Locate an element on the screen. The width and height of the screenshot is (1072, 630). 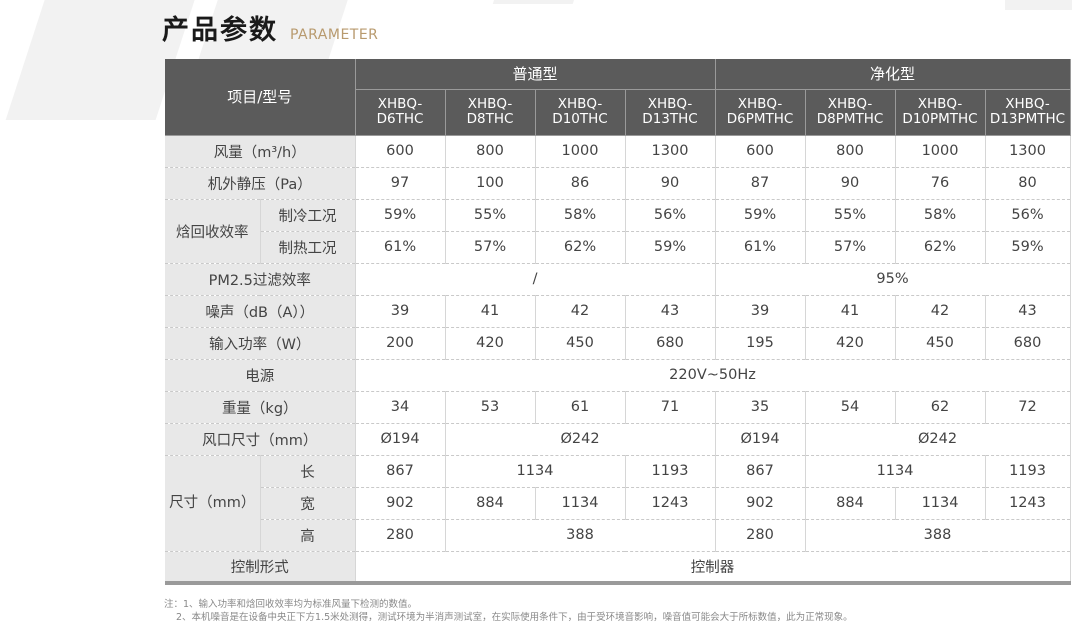
table-row: 控制形式 控制器 is located at coordinates (618, 568).